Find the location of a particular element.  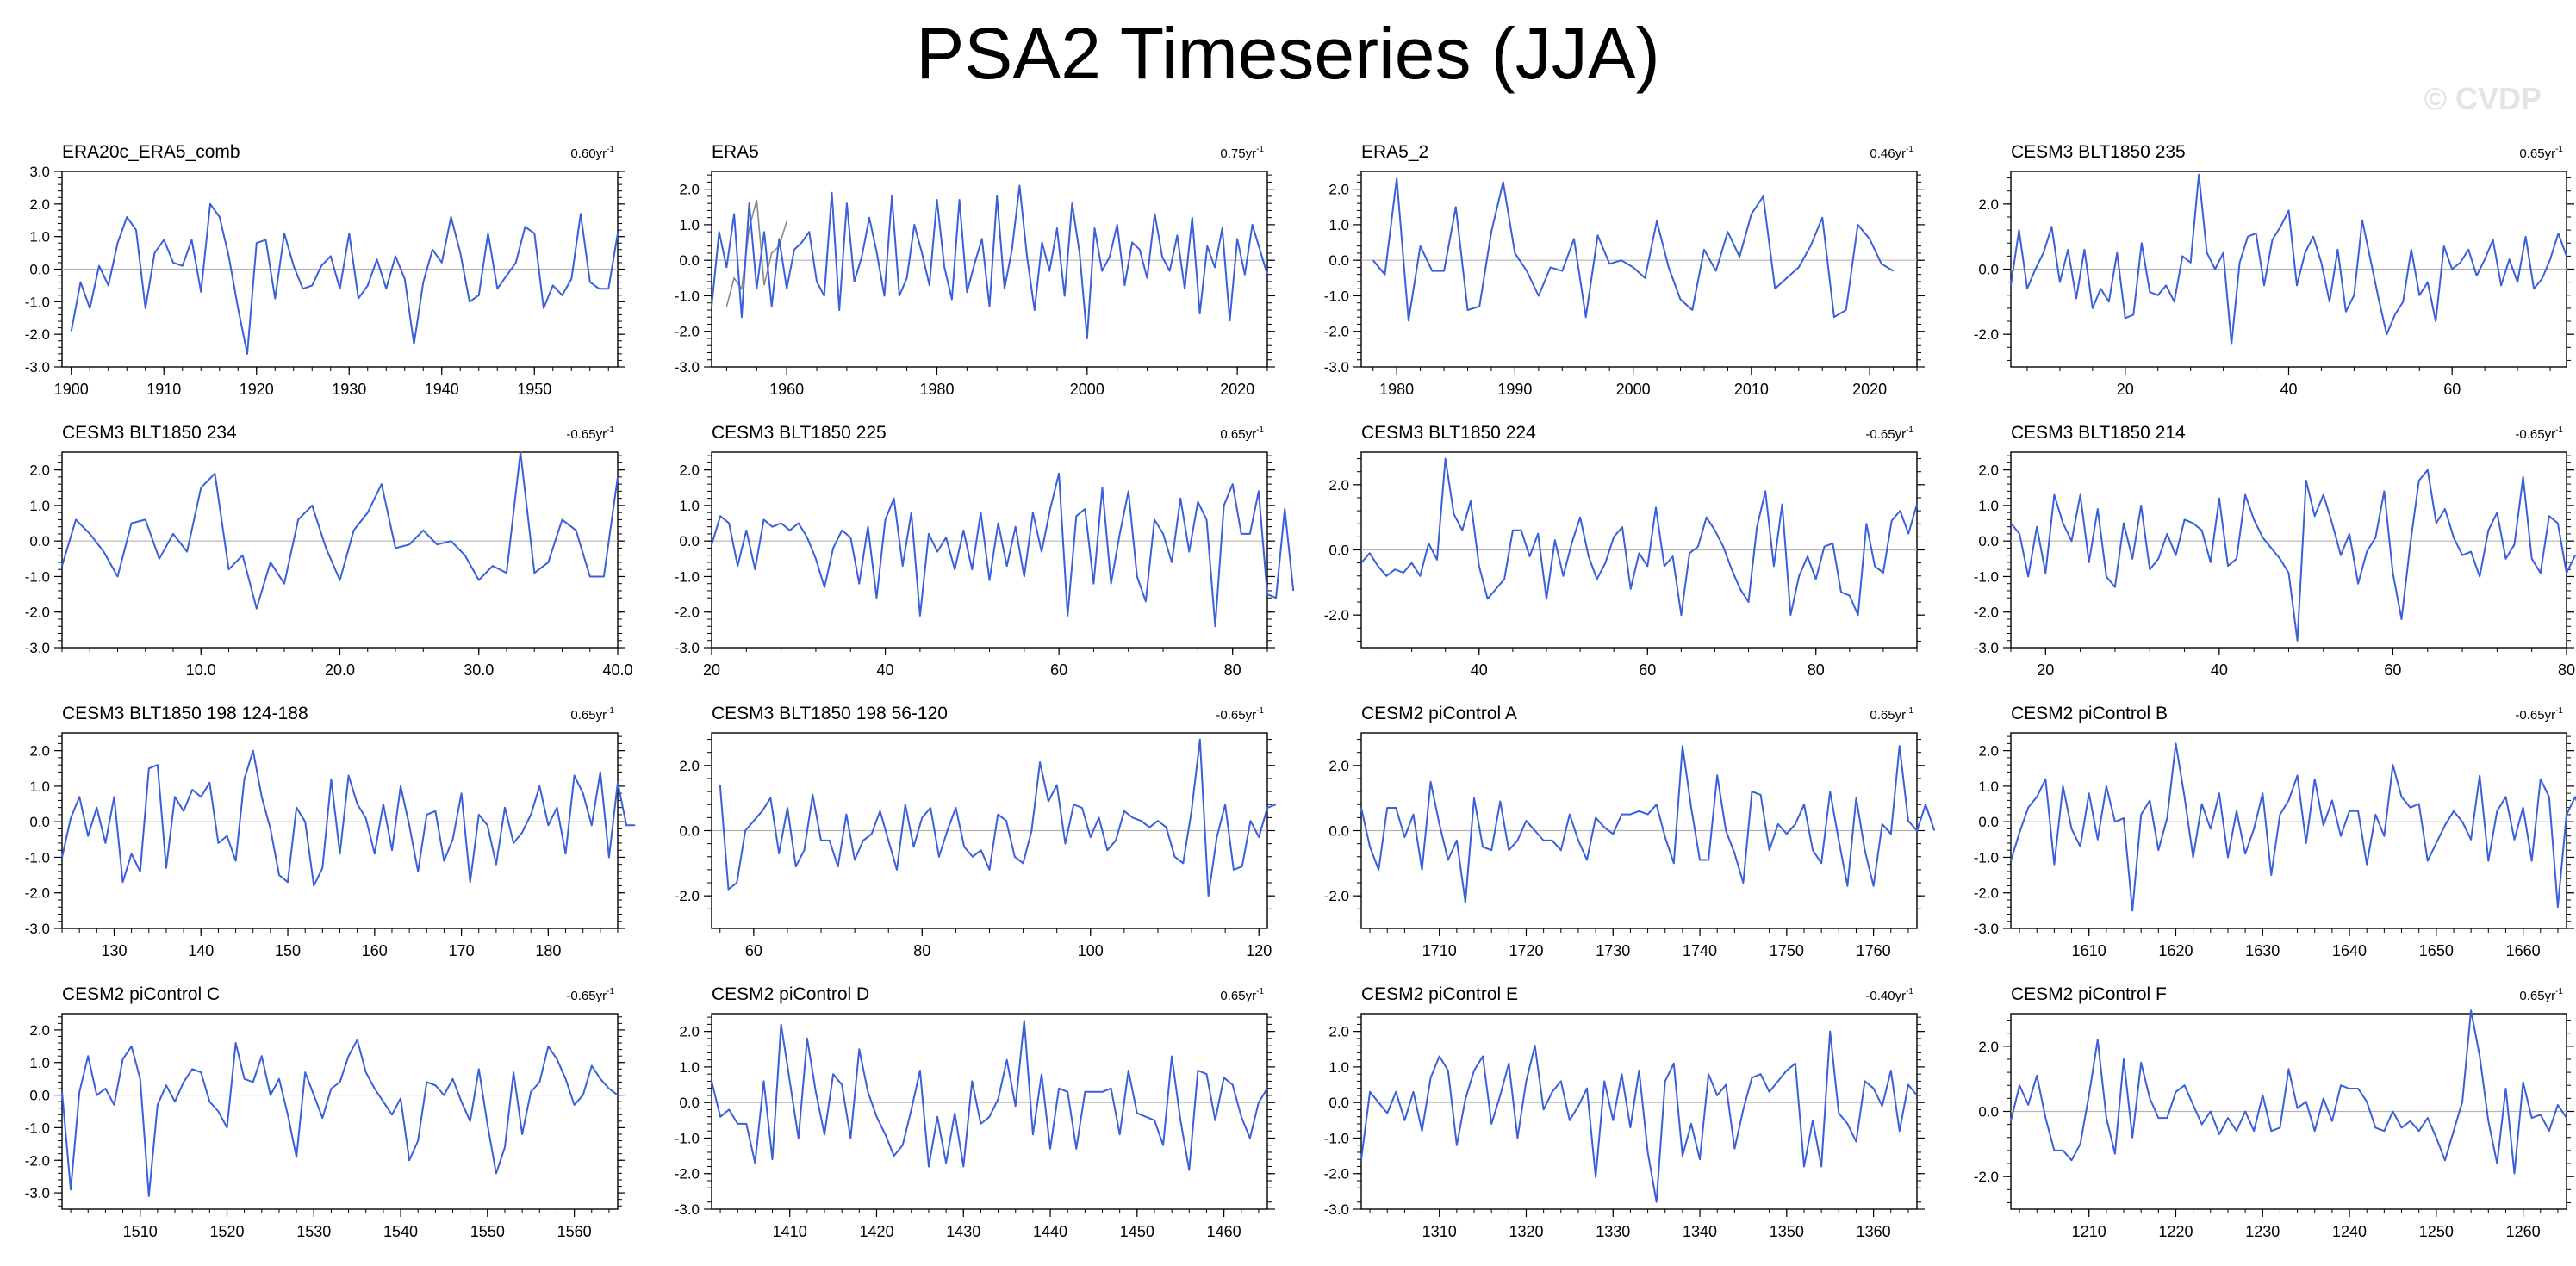

panel-title: CESM2 piControl E is located at coordinates (1440, 994).